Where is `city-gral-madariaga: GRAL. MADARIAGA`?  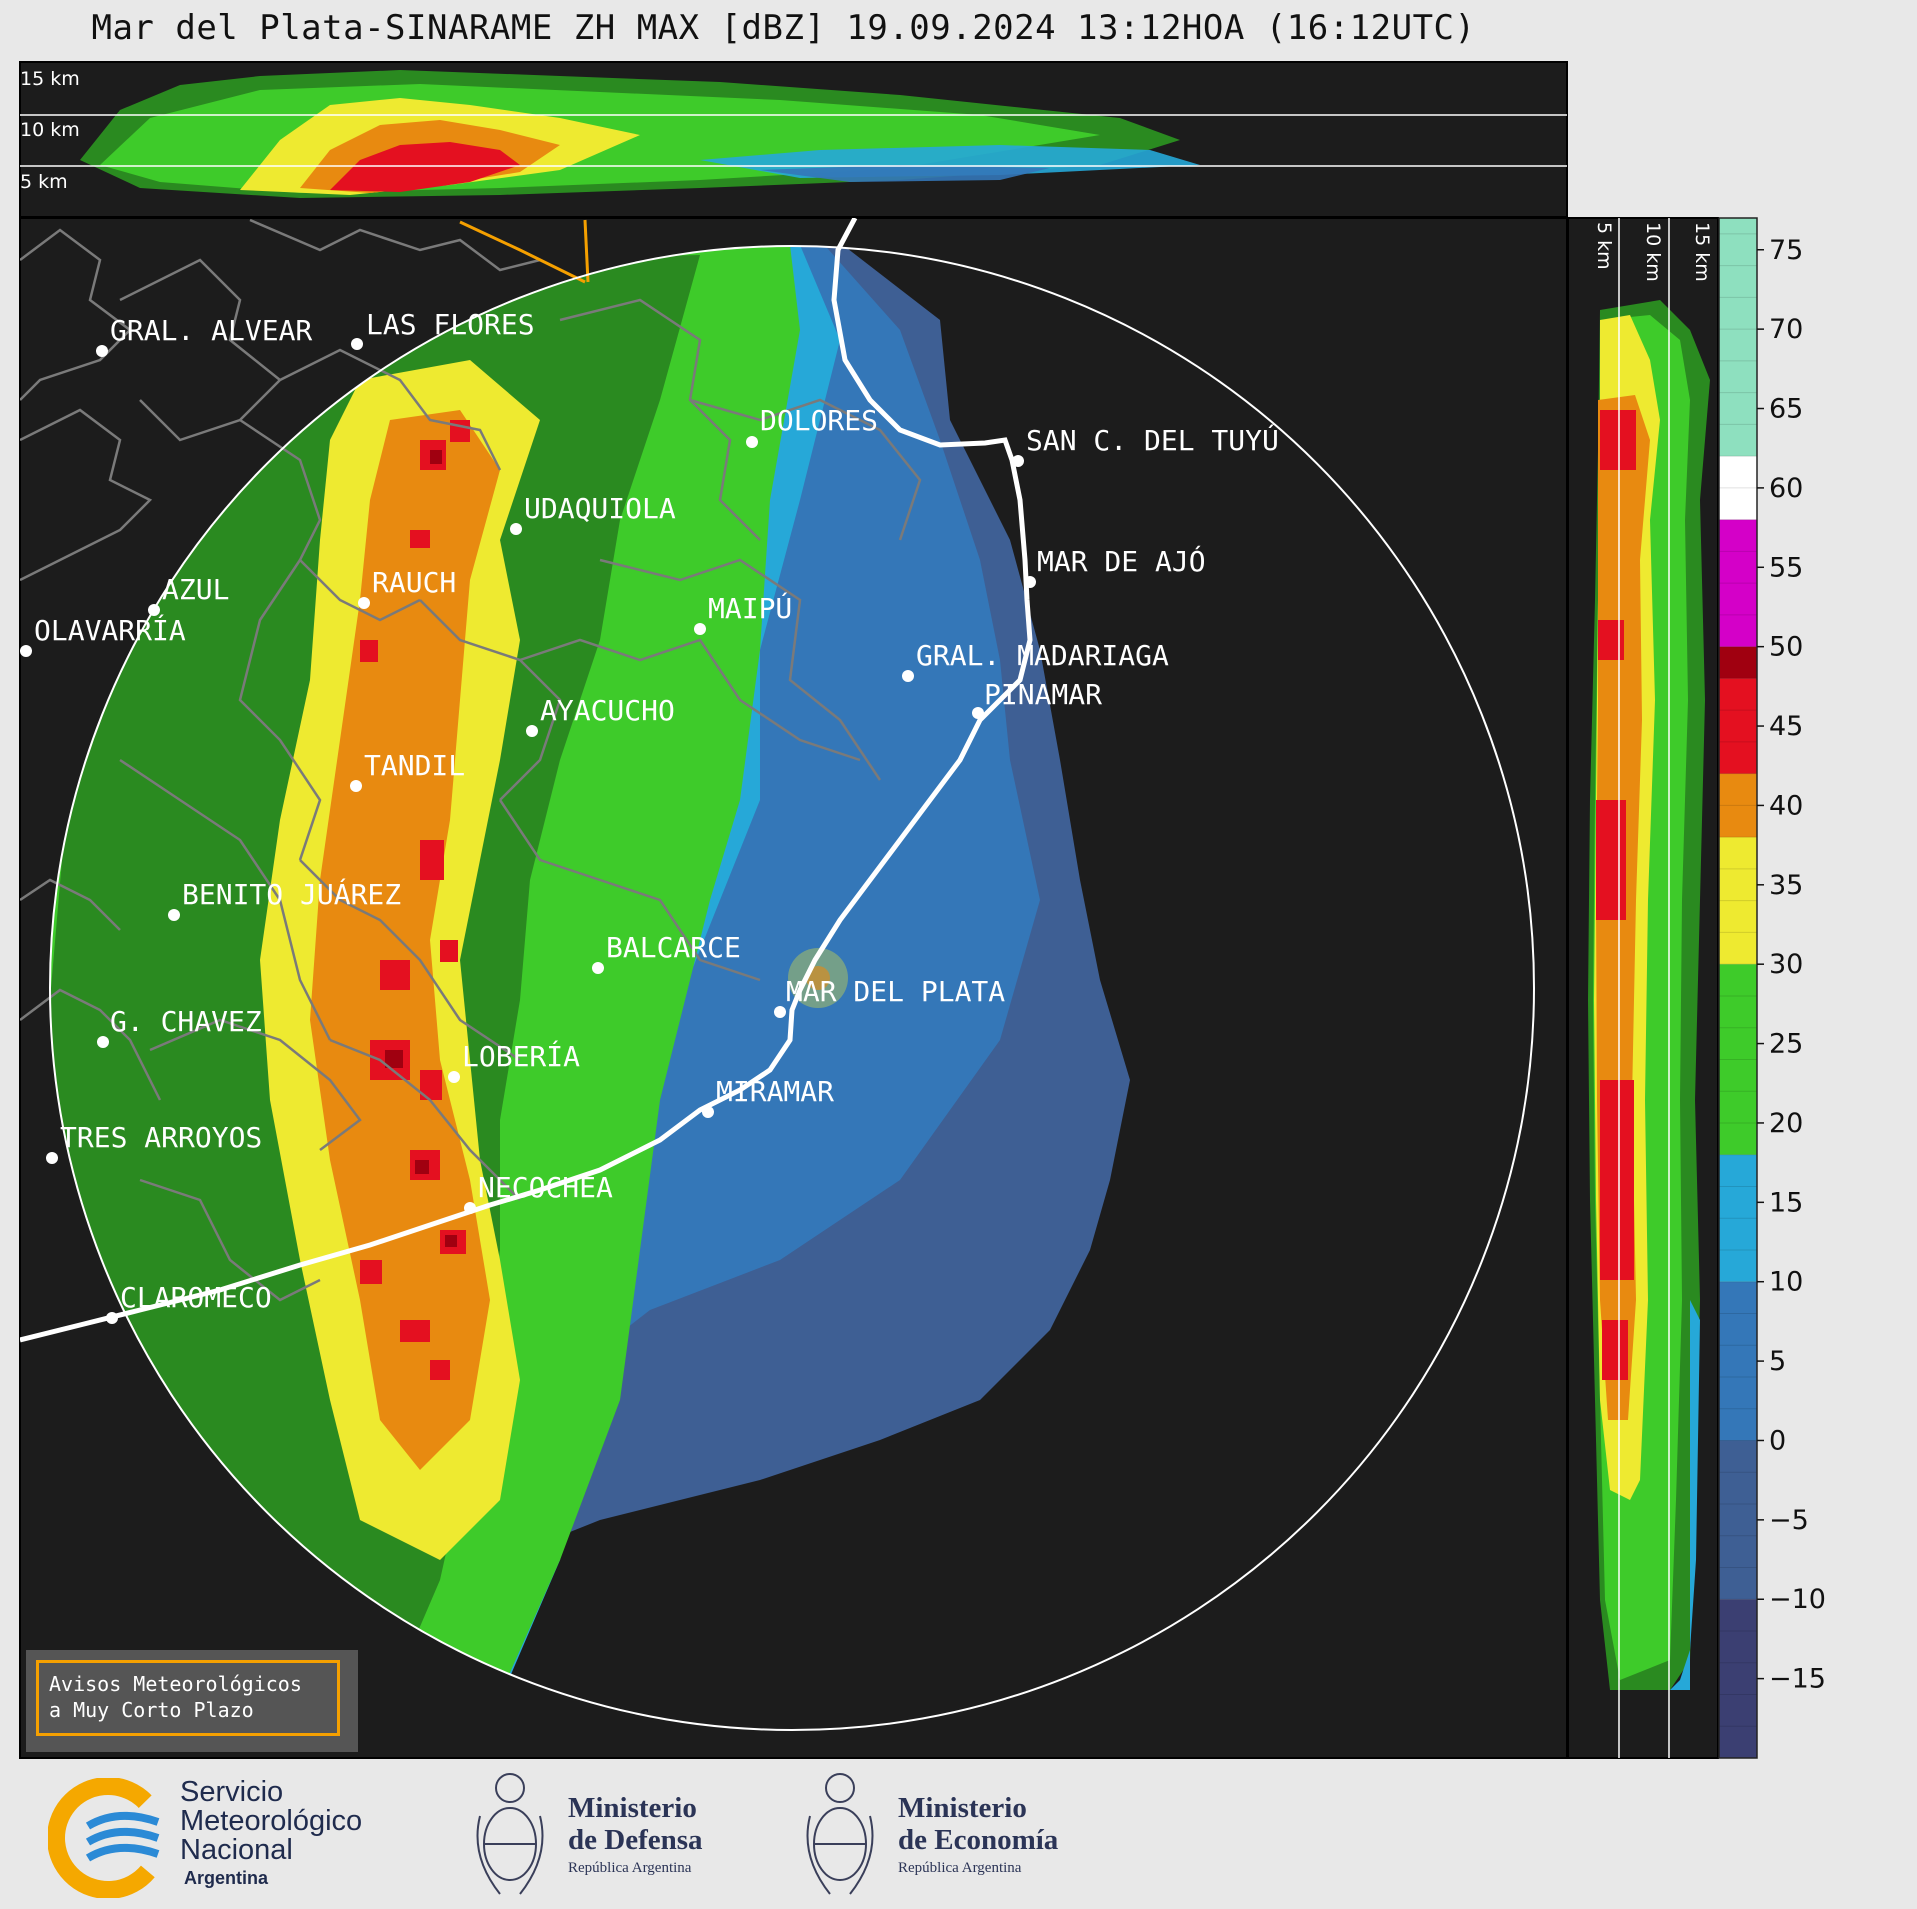 city-gral-madariaga: GRAL. MADARIAGA is located at coordinates (1042, 655).